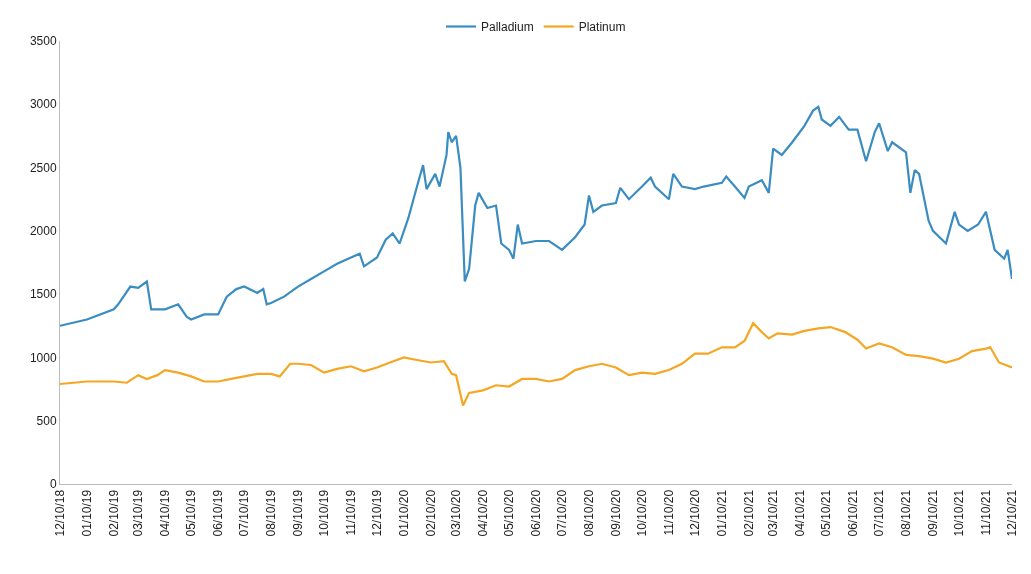 This screenshot has width=1031, height=574. Describe the element at coordinates (641, 513) in the screenshot. I see `x-tick-label: 10/10/20` at that location.